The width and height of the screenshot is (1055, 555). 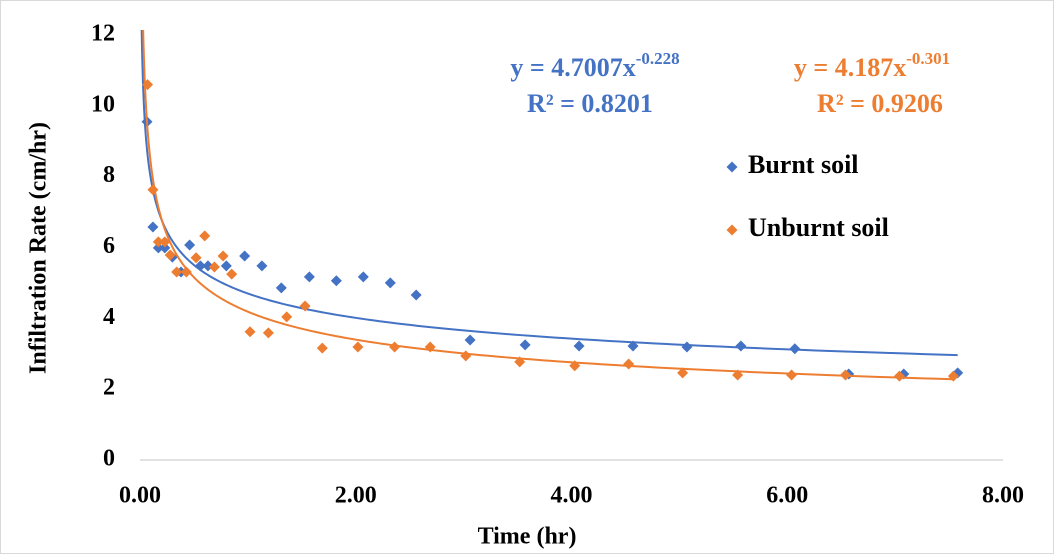 I want to click on x-tick-label: 0.00, so click(x=140, y=496).